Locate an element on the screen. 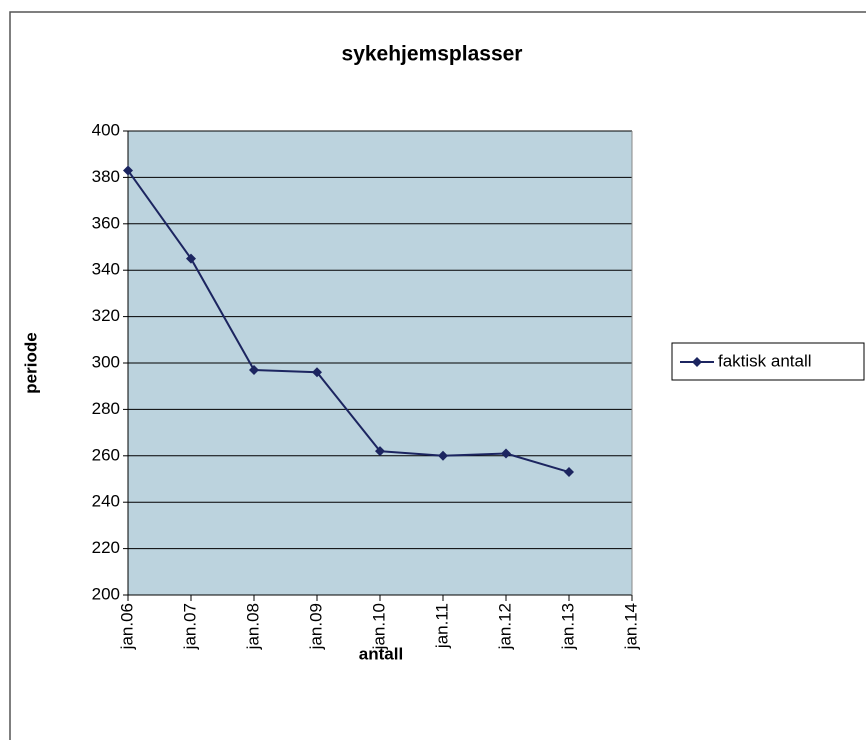  y-tick-label: 200 is located at coordinates (106, 593).